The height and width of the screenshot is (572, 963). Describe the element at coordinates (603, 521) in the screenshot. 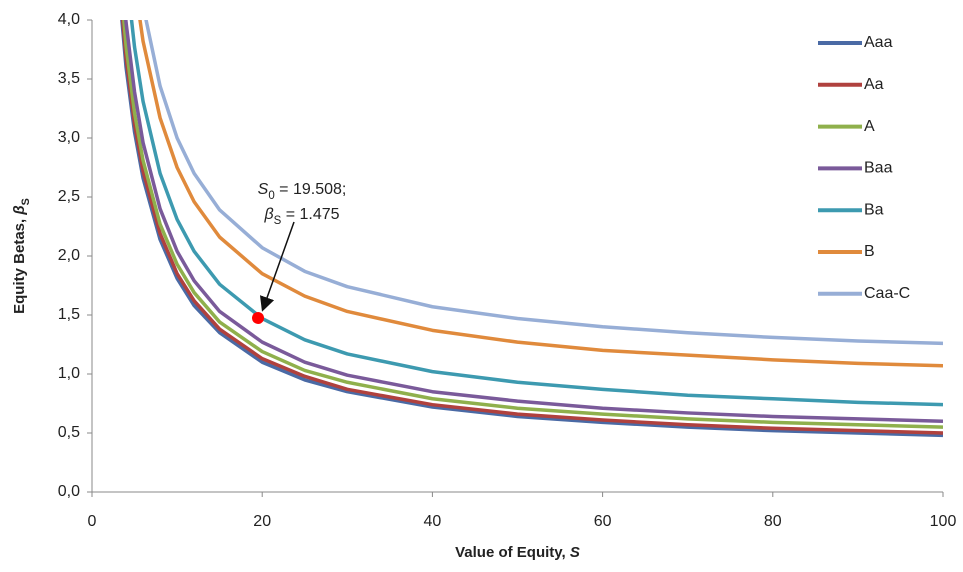

I see `x-tick-label: 60` at that location.